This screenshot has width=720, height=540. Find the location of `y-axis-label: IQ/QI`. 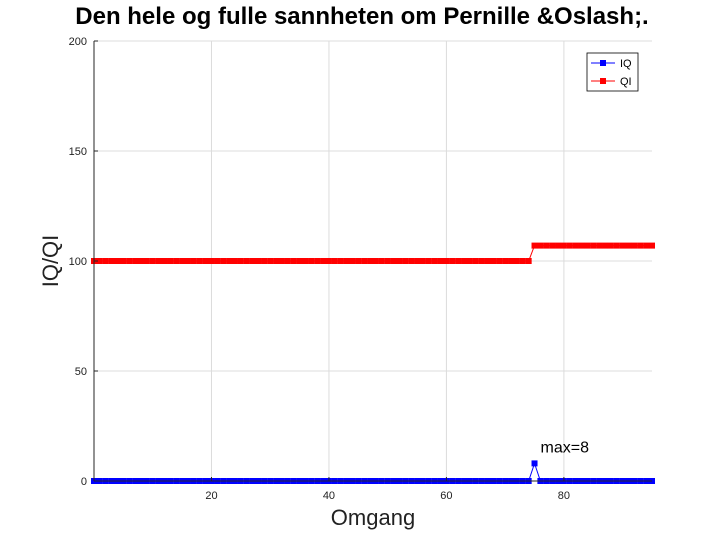

y-axis-label: IQ/QI is located at coordinates (50, 261).